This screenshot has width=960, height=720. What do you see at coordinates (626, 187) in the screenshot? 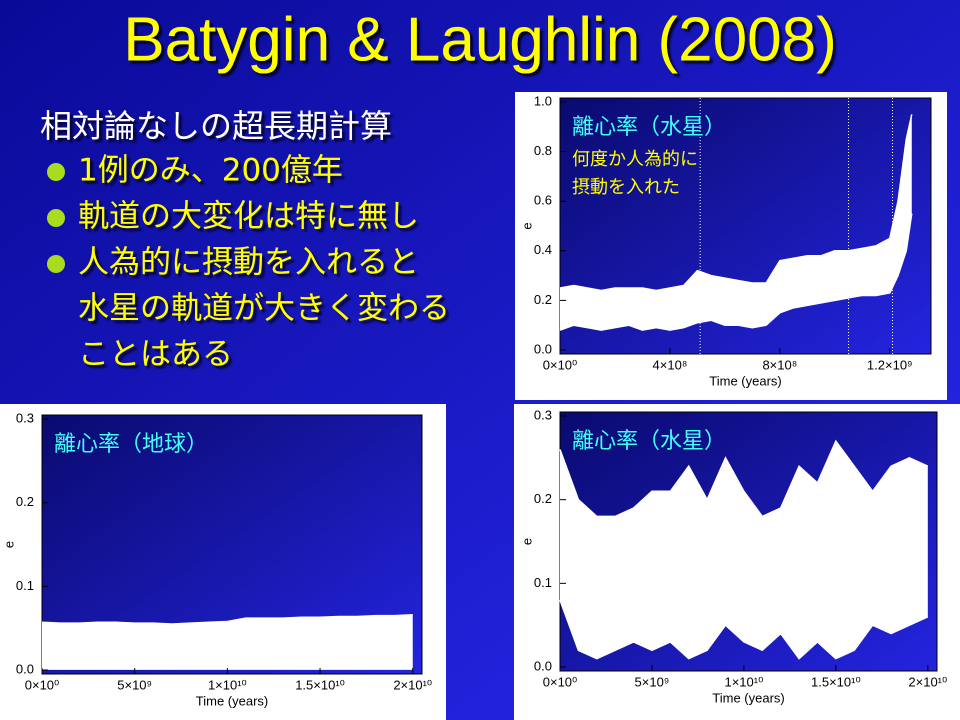
I see `note: 摂動を入れた` at bounding box center [626, 187].